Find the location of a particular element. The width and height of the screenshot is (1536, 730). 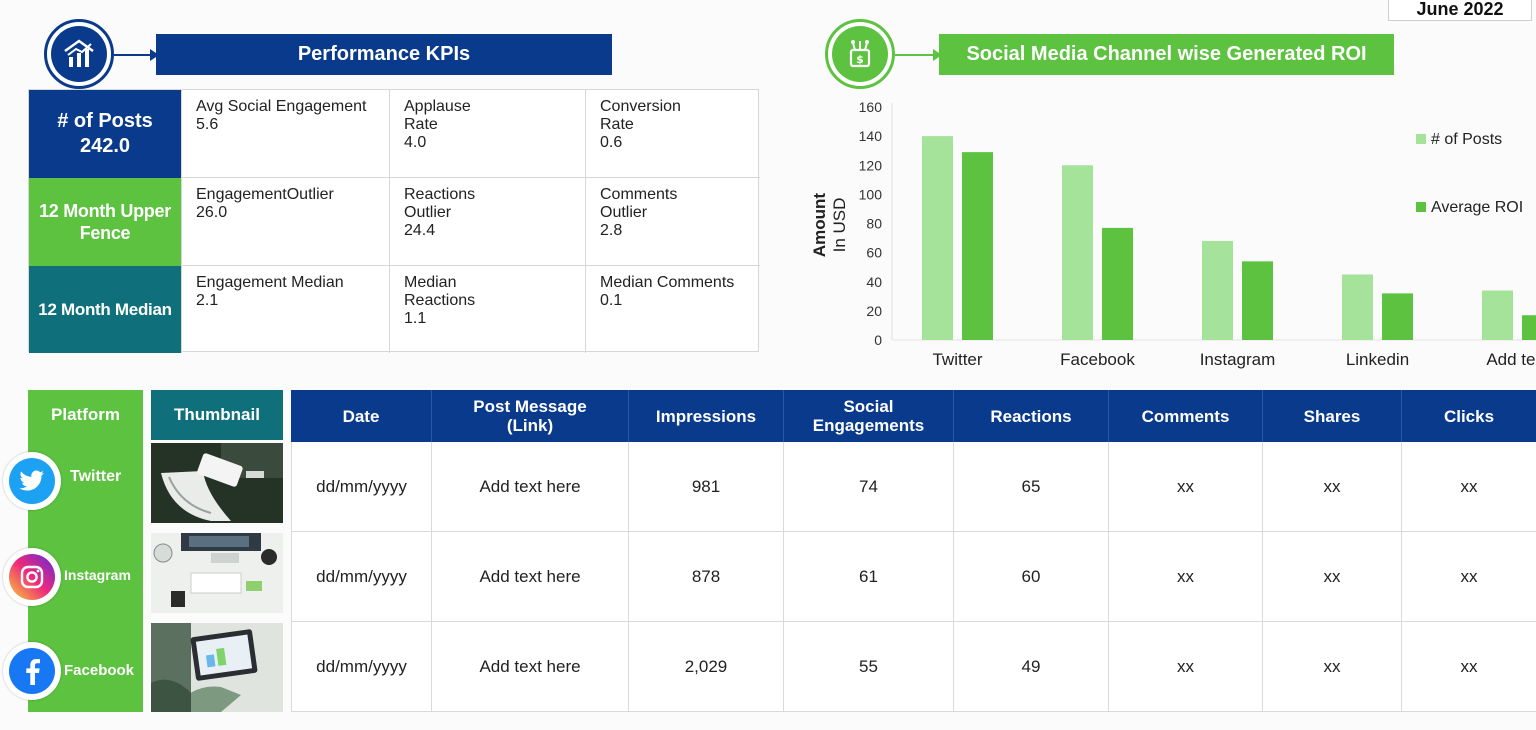

column-header-comments: Comments is located at coordinates (1186, 416).